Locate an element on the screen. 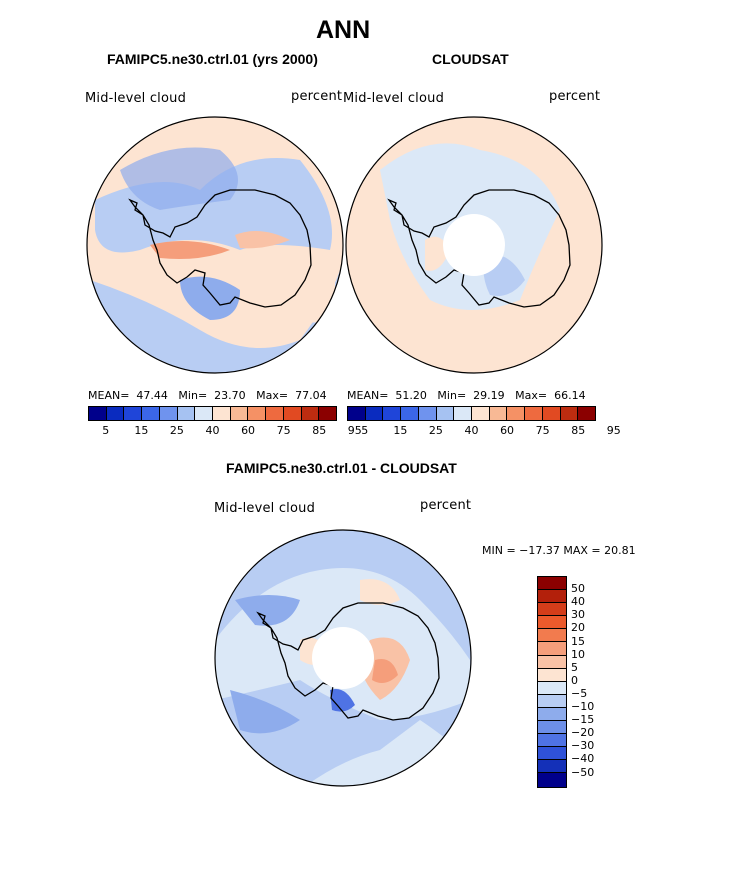 This screenshot has width=733, height=882. panel2-mean: 51.20 is located at coordinates (411, 395).